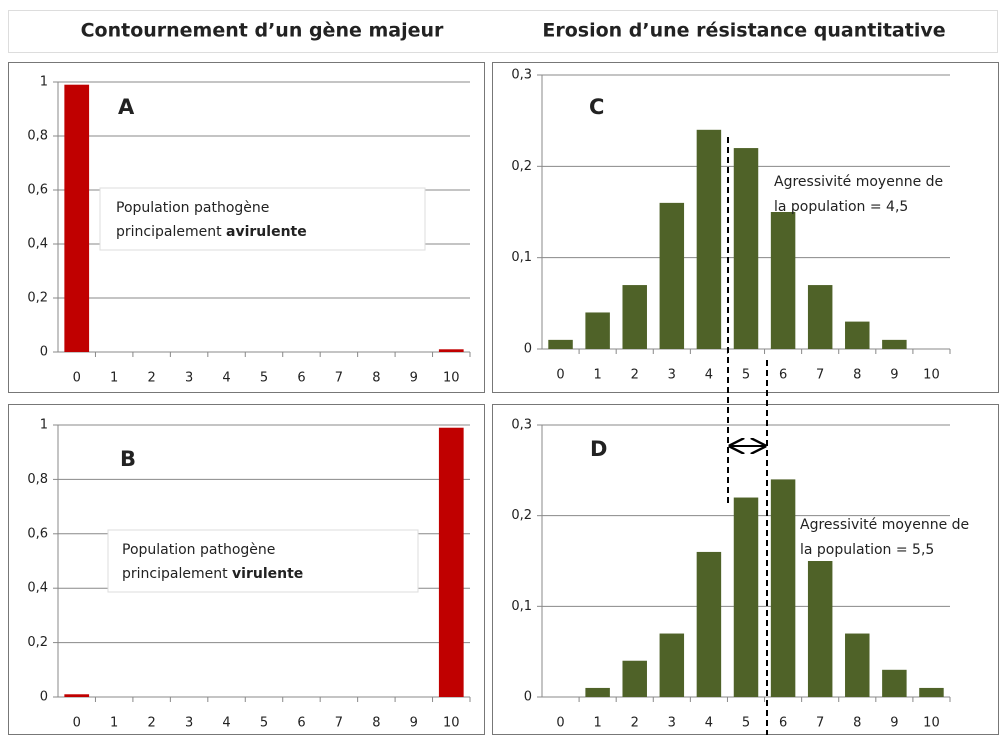  I want to click on annotation-text: la population = 5,5, so click(867, 550).